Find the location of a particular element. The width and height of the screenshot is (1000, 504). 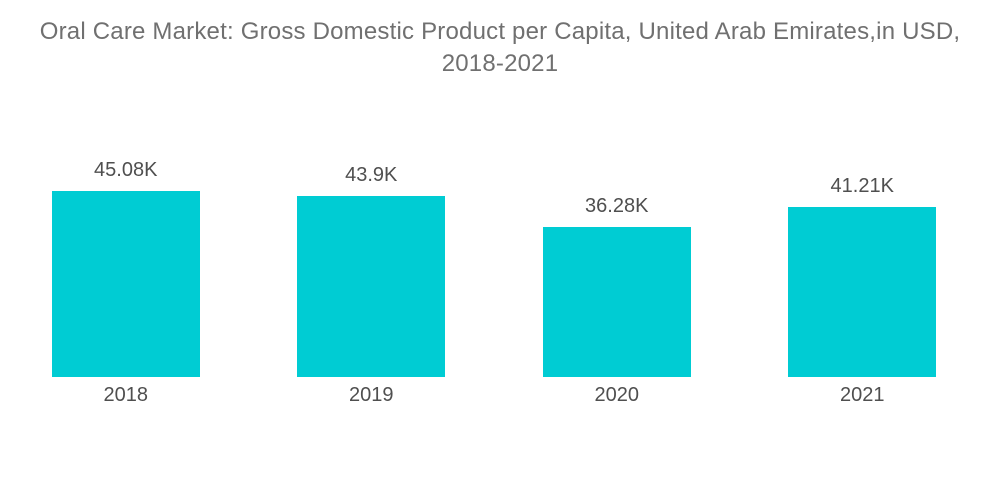

x-axis-label-2018: 2018 is located at coordinates (126, 395).